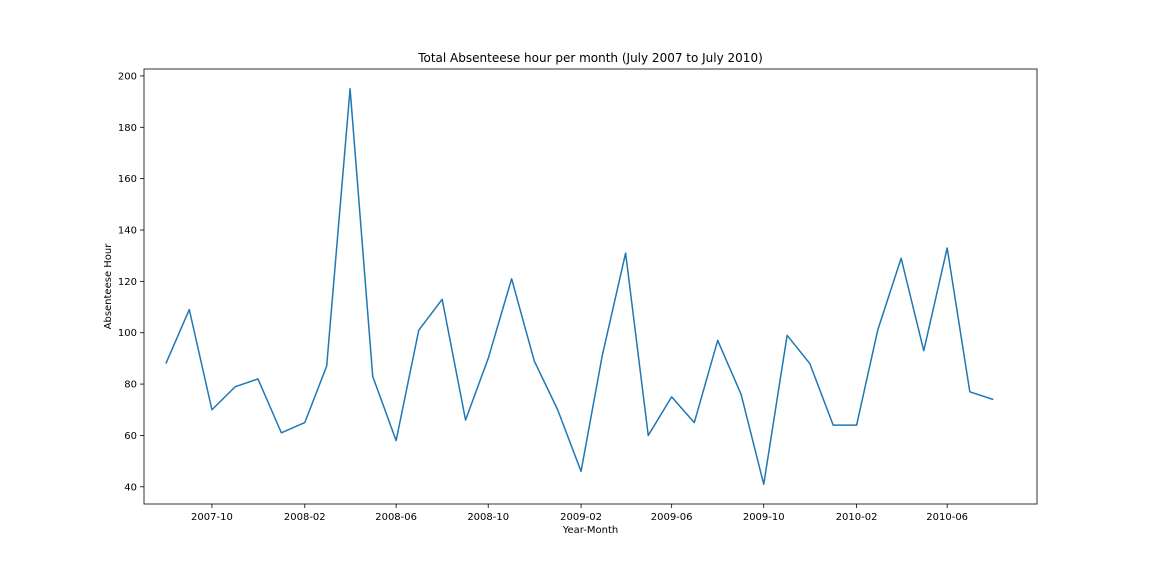 Image resolution: width=1152 pixels, height=576 pixels. I want to click on x-tick-label: 2007-10, so click(212, 517).